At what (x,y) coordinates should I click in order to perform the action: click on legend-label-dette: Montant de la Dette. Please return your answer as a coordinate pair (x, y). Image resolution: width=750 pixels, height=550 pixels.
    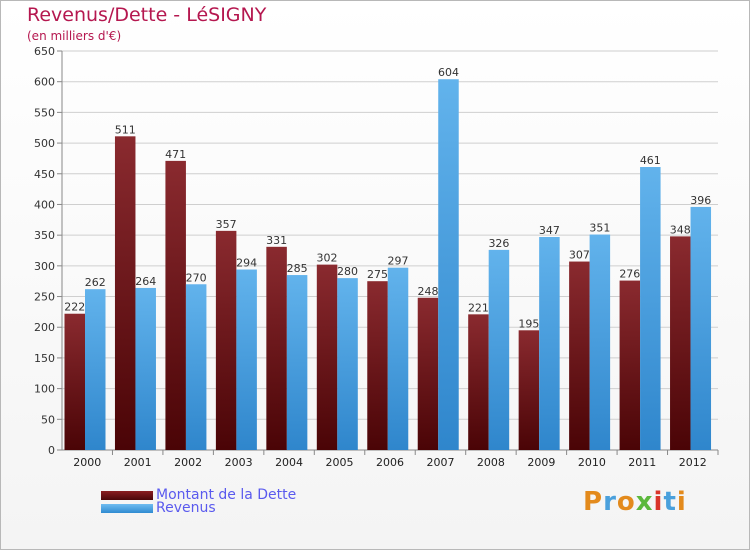
    Looking at the image, I should click on (226, 495).